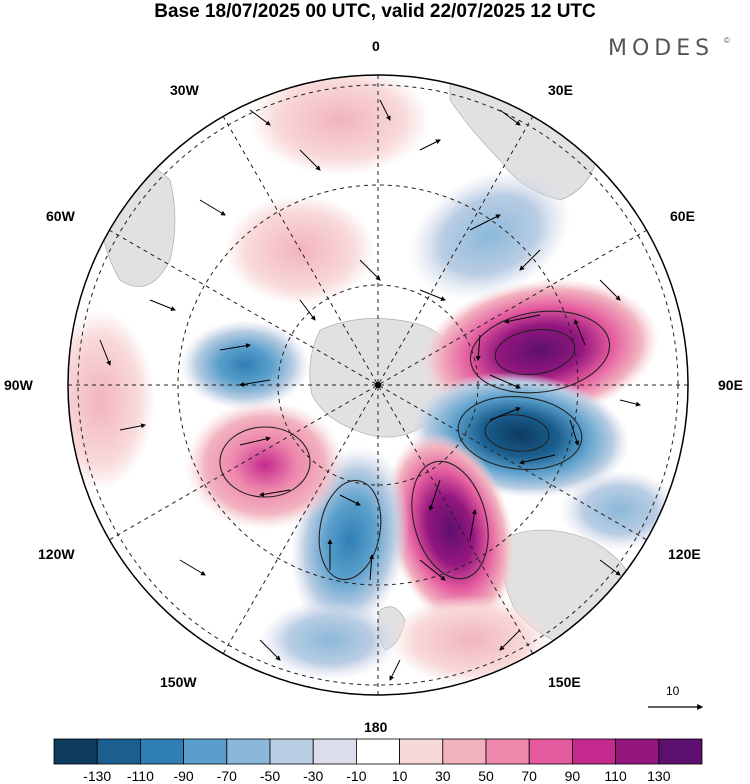  Describe the element at coordinates (727, 40) in the screenshot. I see `copyright-mark: ©` at that location.